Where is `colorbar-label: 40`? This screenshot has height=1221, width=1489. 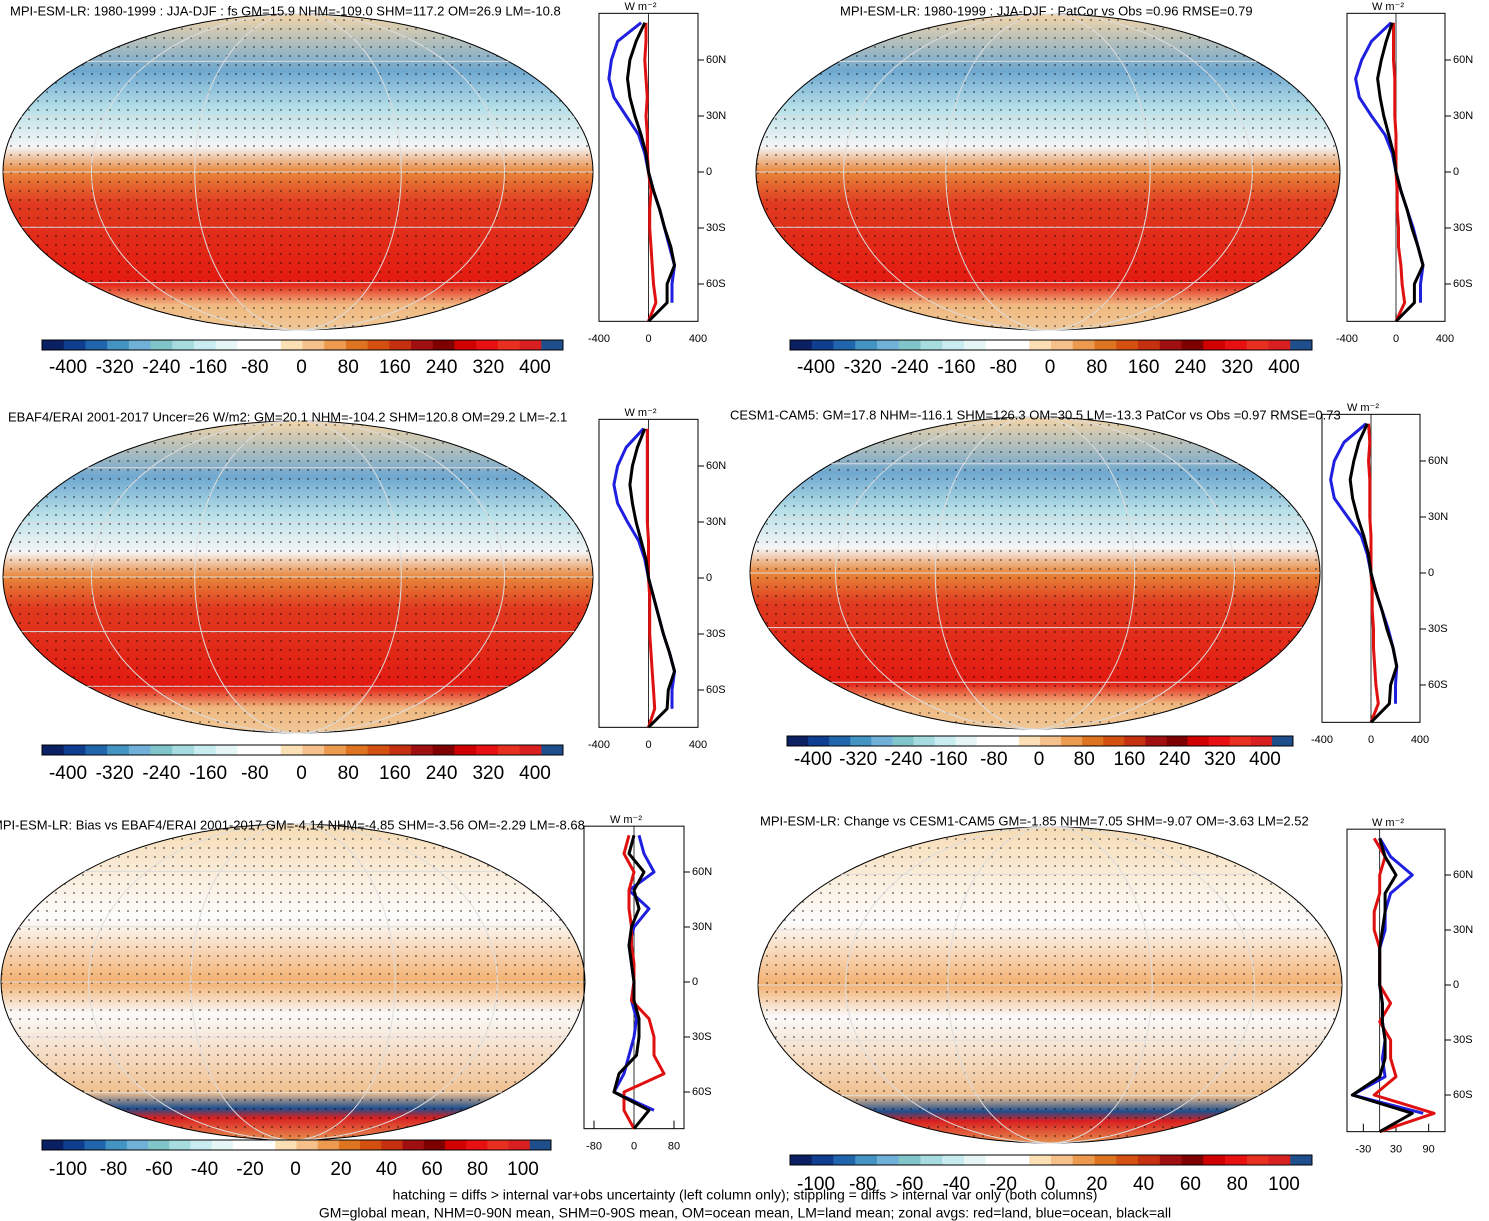
colorbar-label: 40 is located at coordinates (1143, 1184).